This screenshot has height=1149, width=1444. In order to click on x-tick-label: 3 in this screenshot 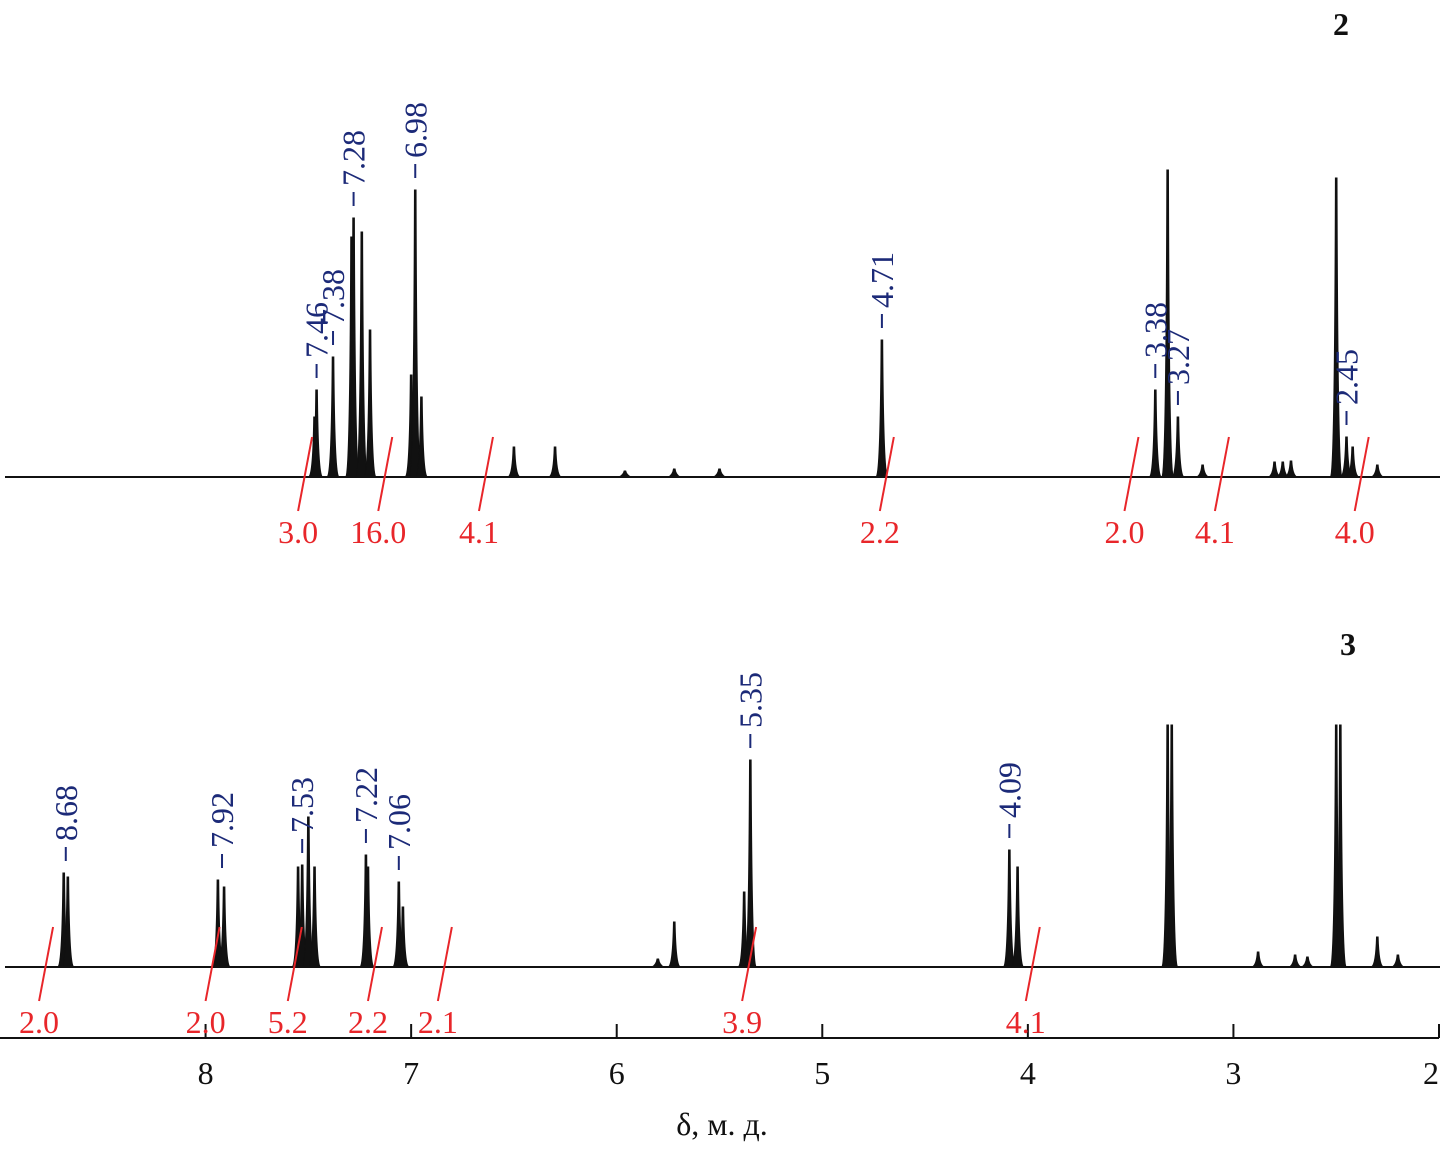, I will do `click(1233, 1073)`.